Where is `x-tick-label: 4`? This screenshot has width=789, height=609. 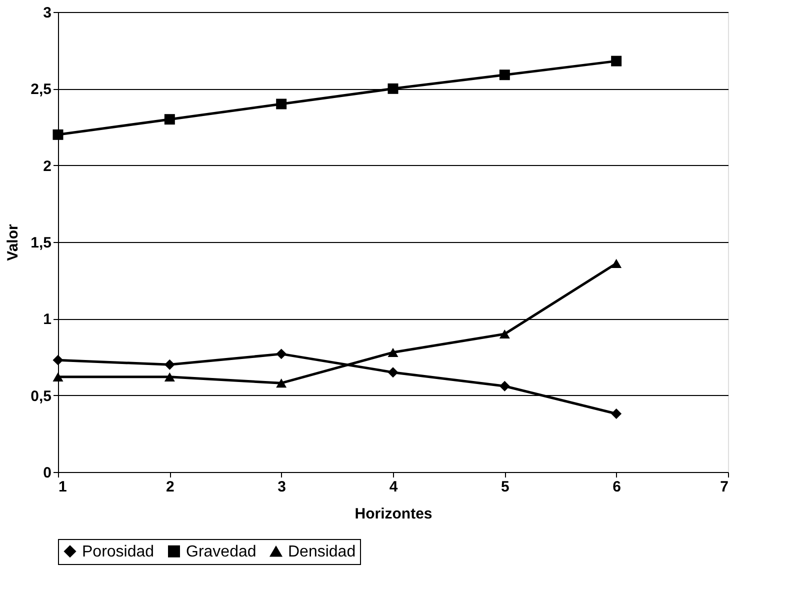
x-tick-label: 4 is located at coordinates (393, 487).